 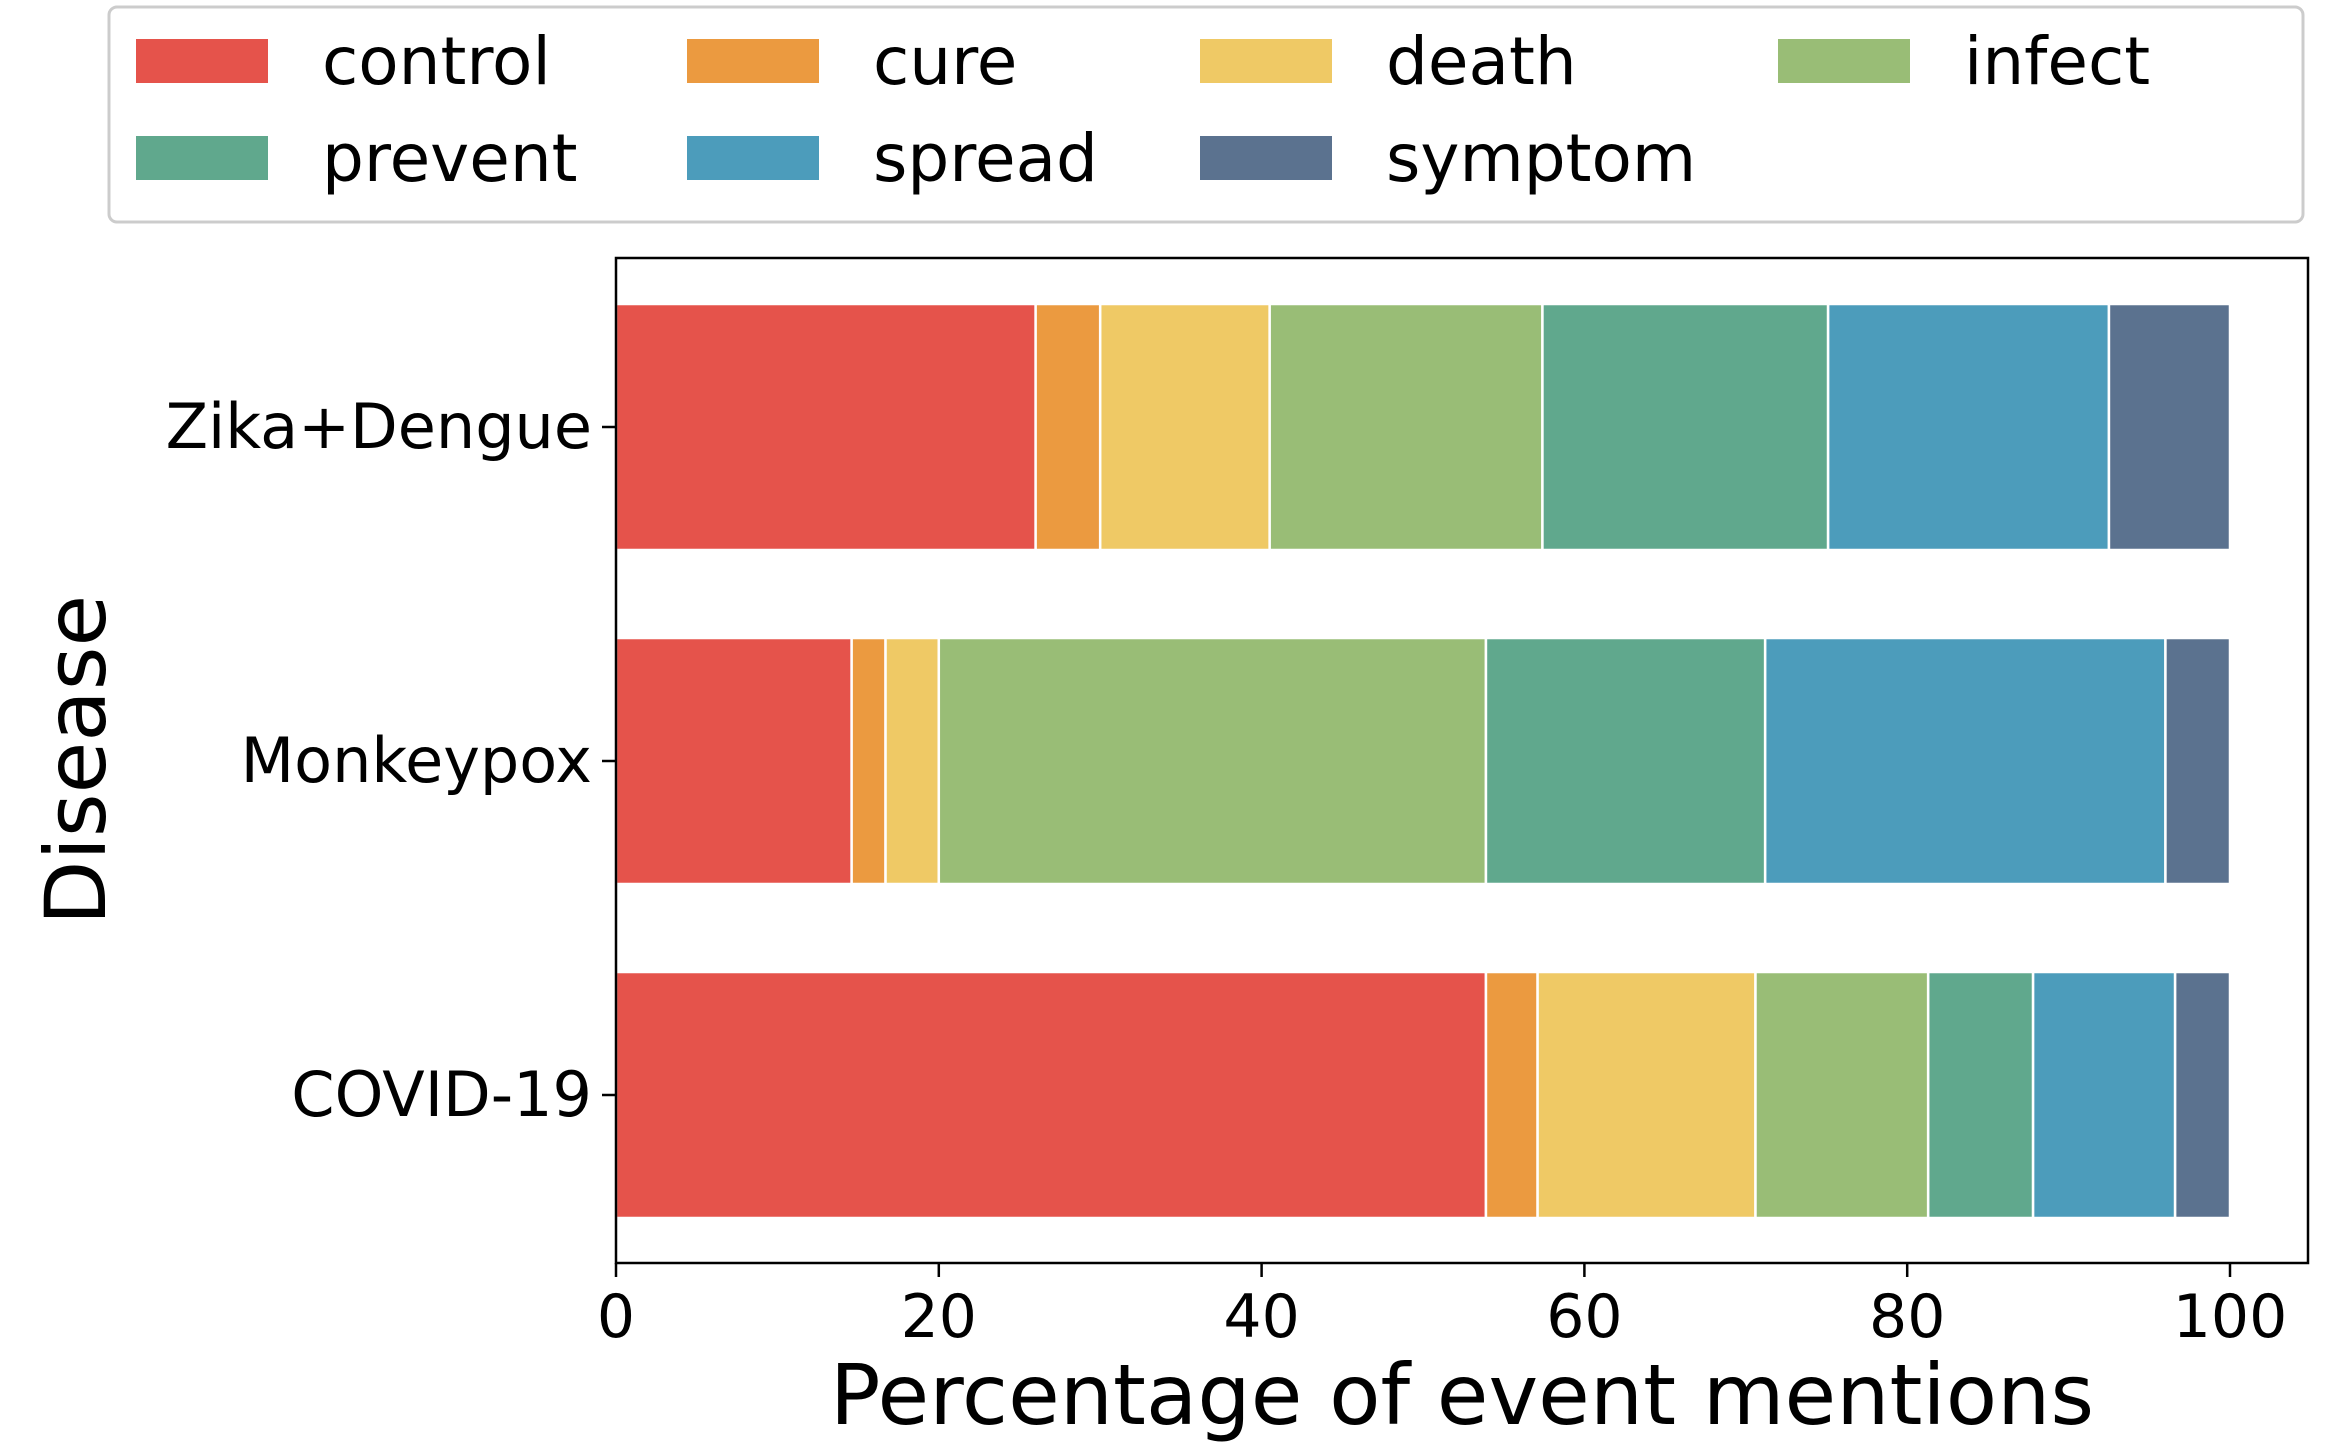 What do you see at coordinates (1844, 61) in the screenshot?
I see `legend-swatch-infect` at bounding box center [1844, 61].